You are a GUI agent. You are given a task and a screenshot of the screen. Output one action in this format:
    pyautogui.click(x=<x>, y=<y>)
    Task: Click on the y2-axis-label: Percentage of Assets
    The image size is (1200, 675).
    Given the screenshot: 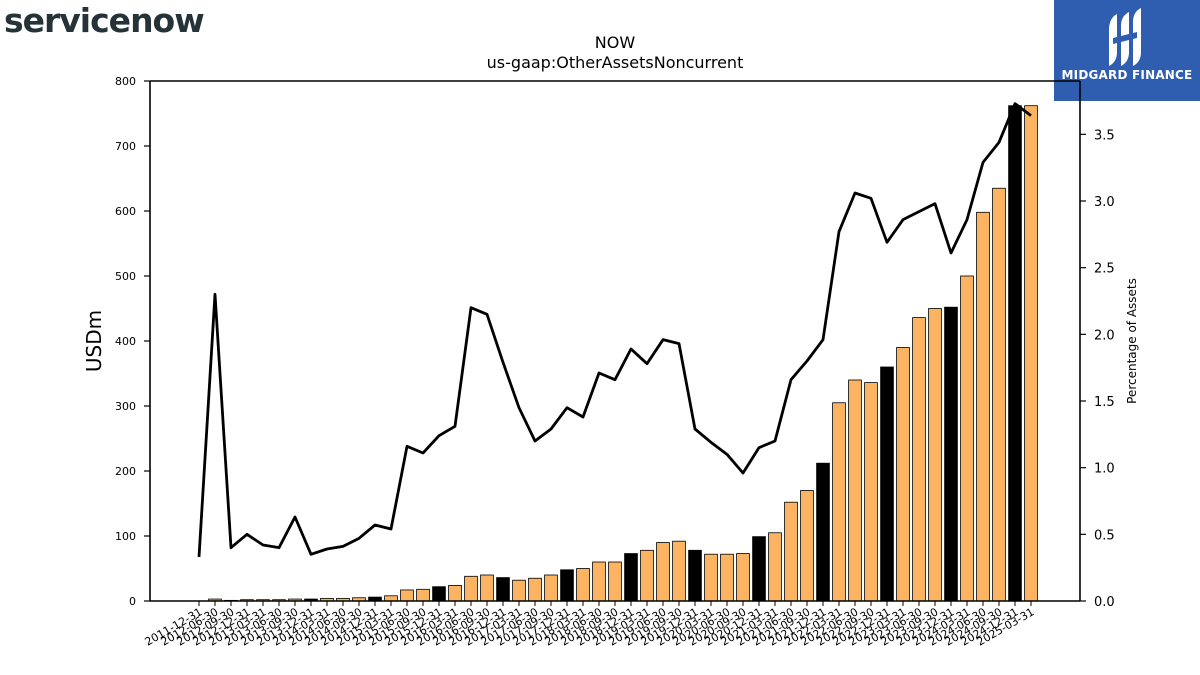 What is the action you would take?
    pyautogui.click(x=1132, y=341)
    